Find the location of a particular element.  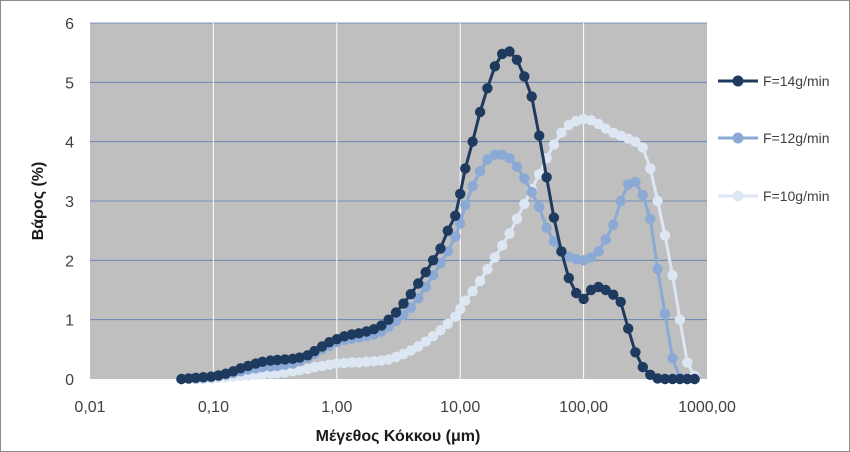

y-axis-ticks: 0 1 2 3 4 5 6 is located at coordinates (69, 202).